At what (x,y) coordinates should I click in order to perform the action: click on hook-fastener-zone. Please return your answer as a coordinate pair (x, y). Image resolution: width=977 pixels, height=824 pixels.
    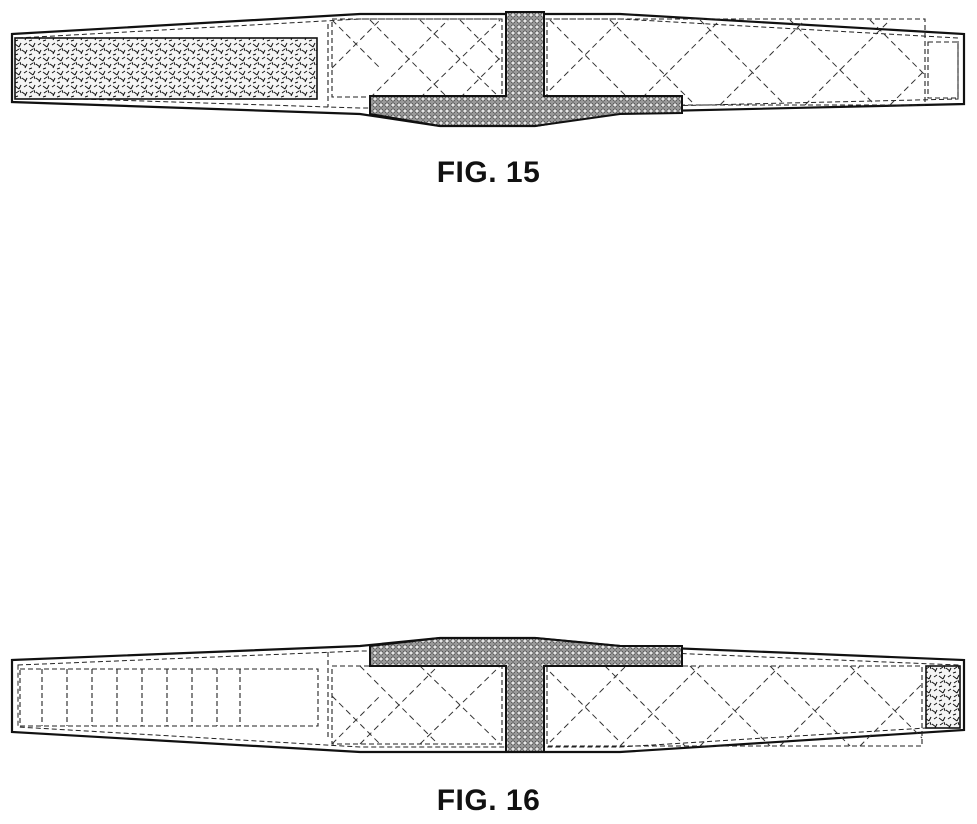
    Looking at the image, I should click on (166, 68).